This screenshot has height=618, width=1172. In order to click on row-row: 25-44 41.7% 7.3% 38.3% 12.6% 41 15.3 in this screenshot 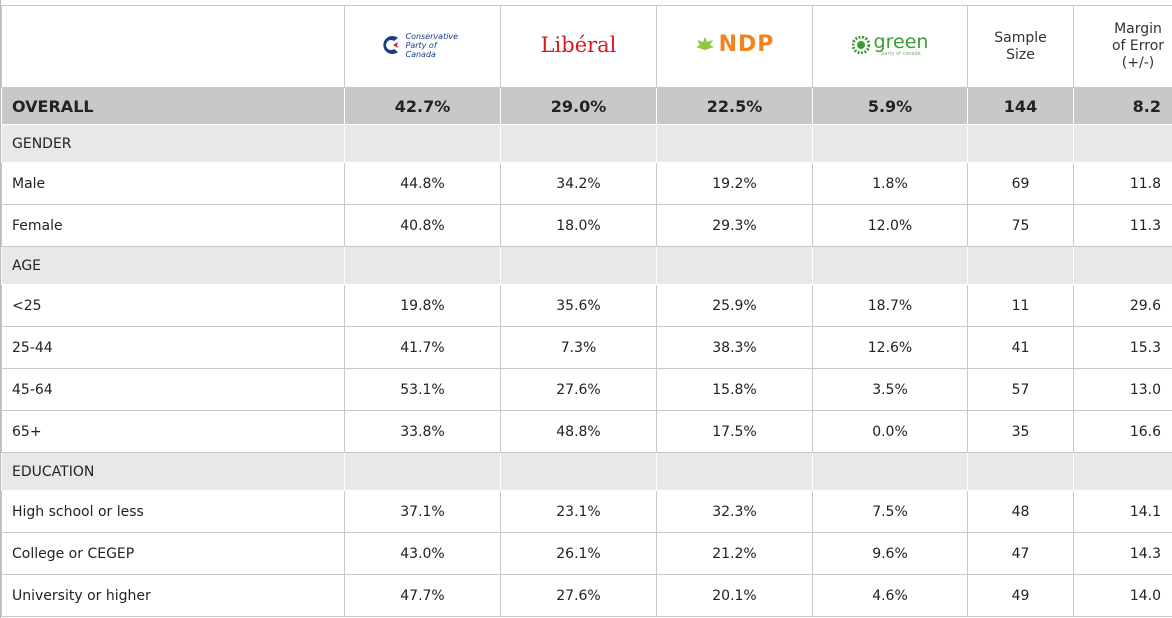, I will do `click(586, 347)`.